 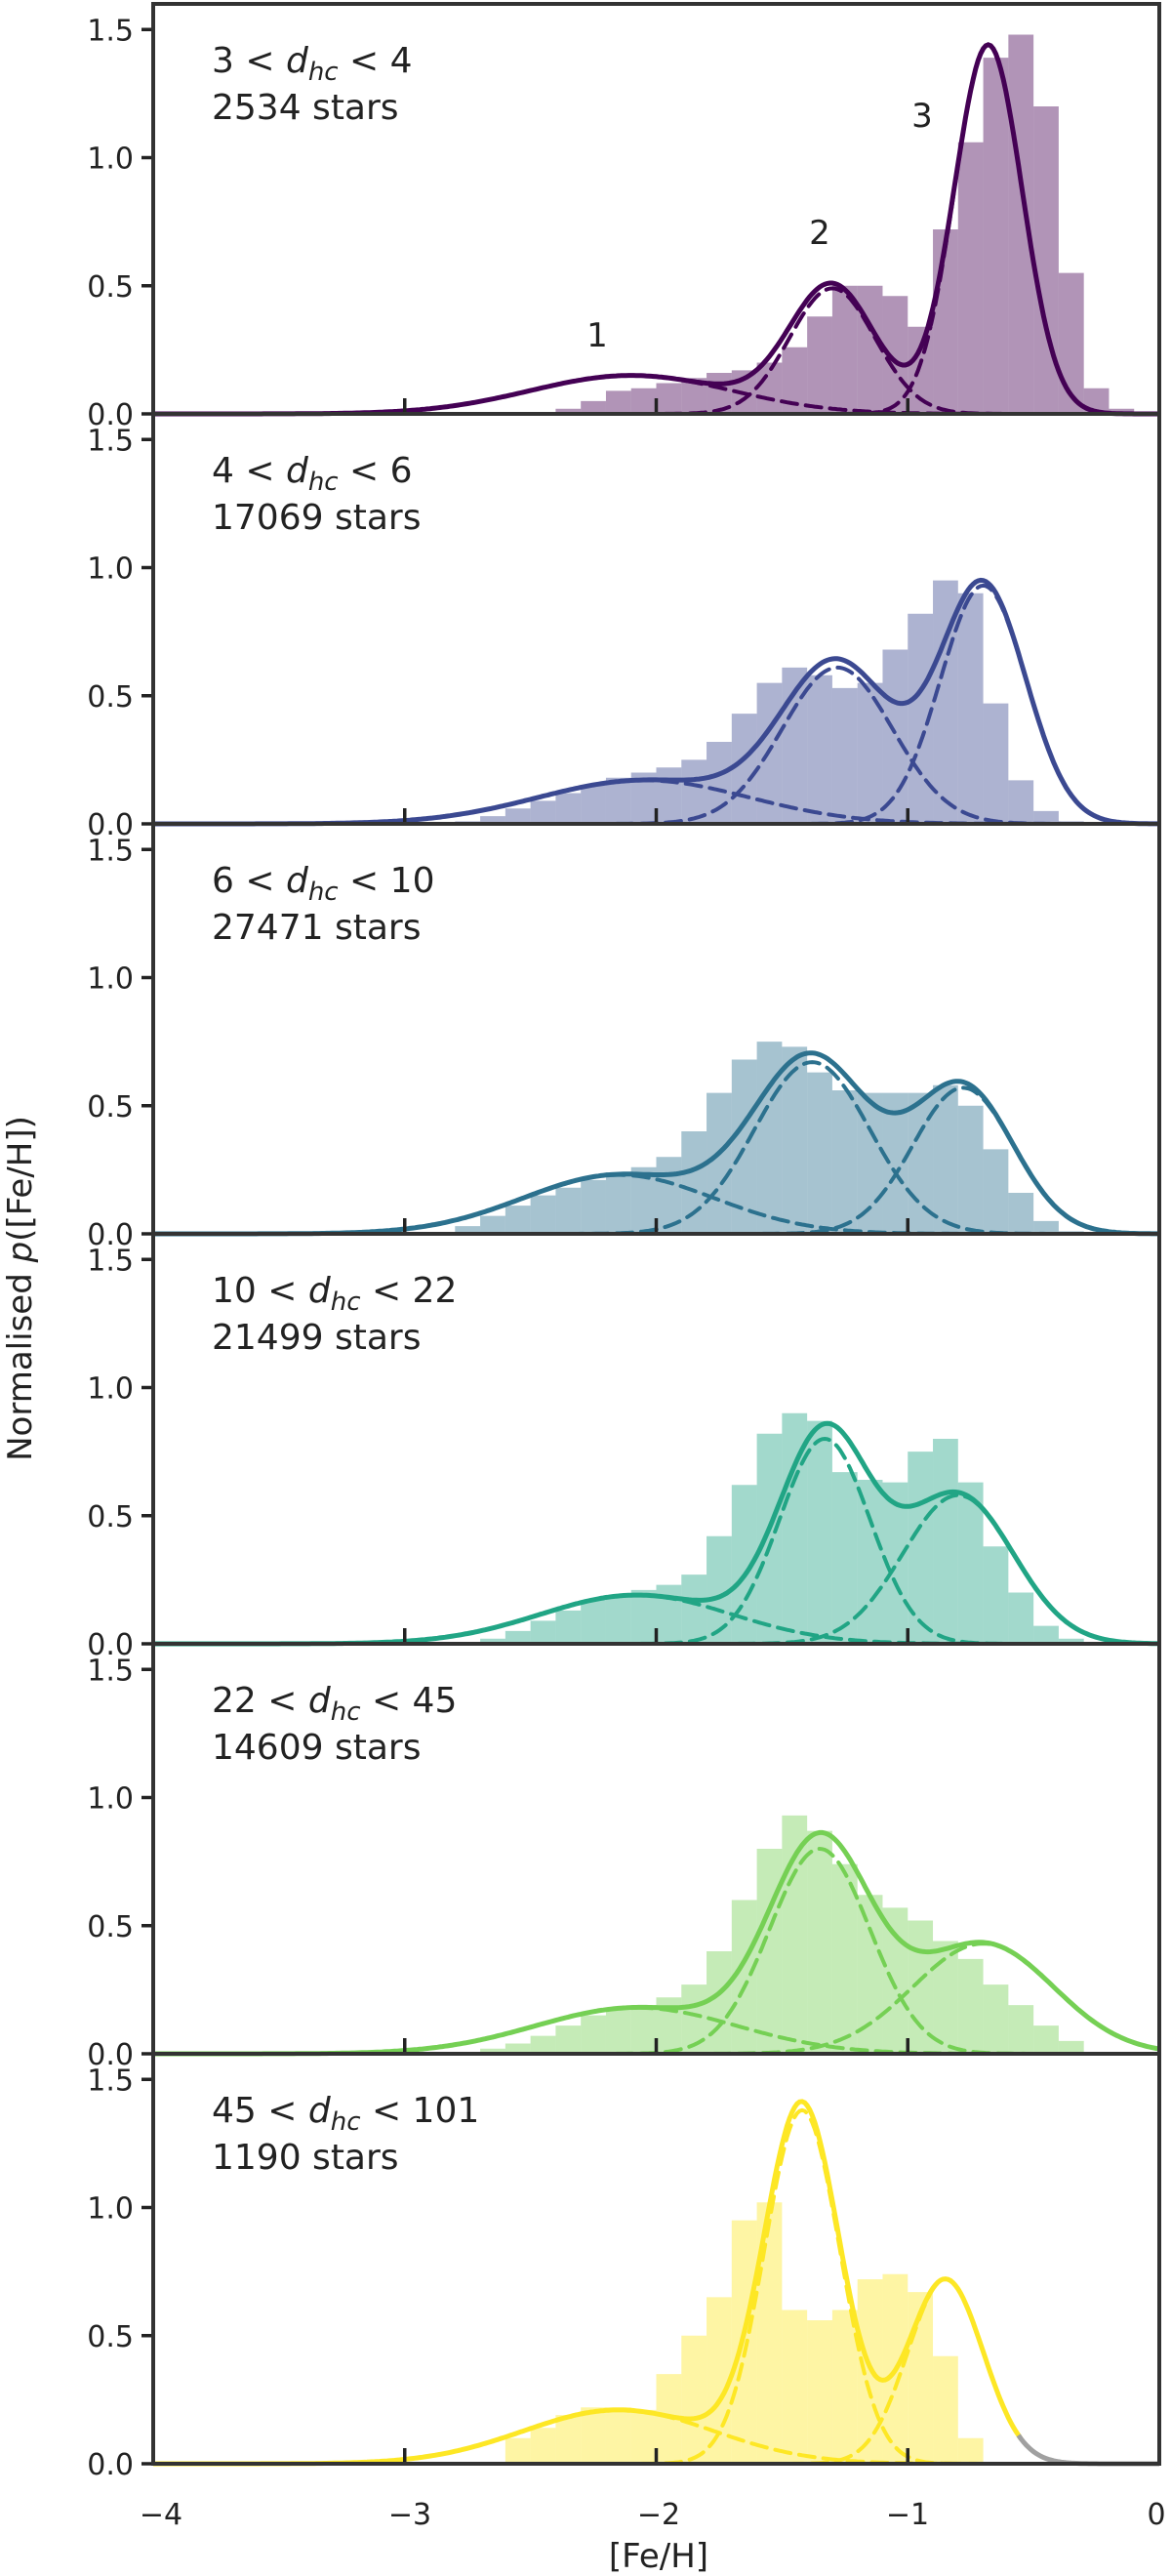 I want to click on star-count: 1190 stars, so click(x=305, y=2158).